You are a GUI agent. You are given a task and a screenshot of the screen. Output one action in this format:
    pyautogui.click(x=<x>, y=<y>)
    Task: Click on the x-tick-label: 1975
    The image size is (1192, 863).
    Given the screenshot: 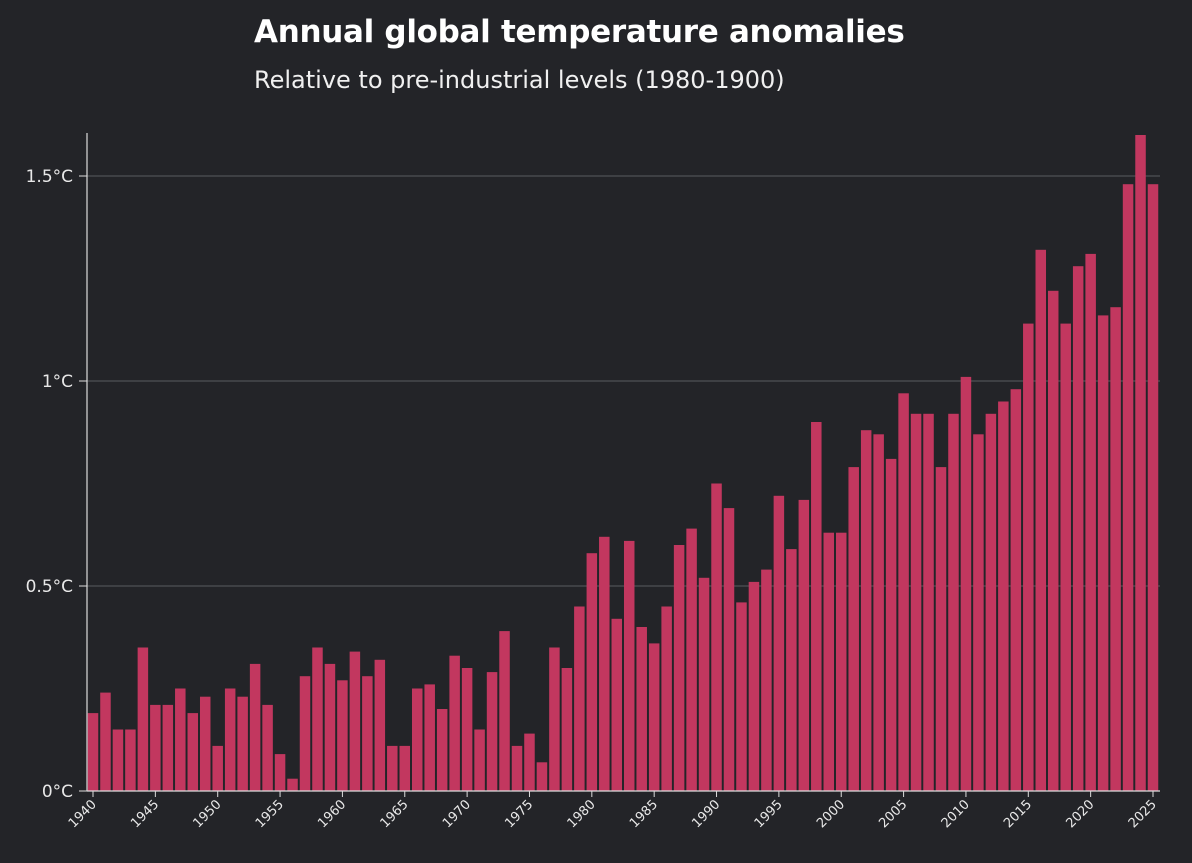 What is the action you would take?
    pyautogui.click(x=519, y=814)
    